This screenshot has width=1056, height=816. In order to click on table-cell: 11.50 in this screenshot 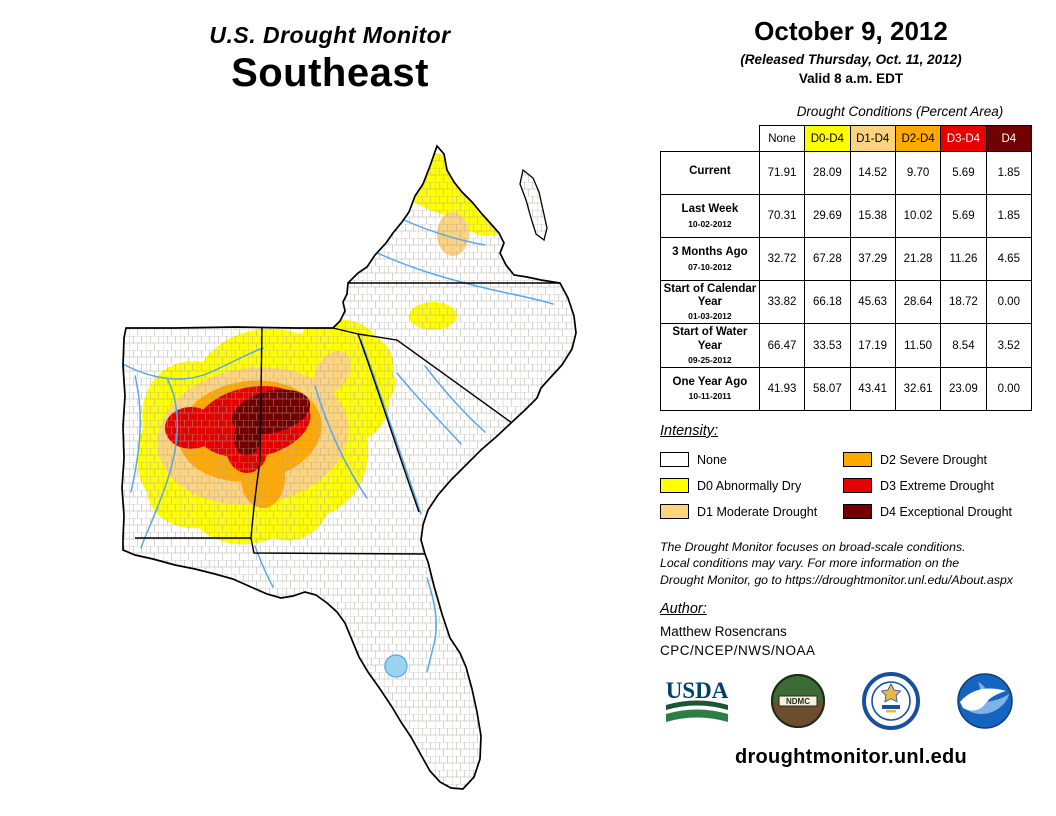, I will do `click(918, 345)`.